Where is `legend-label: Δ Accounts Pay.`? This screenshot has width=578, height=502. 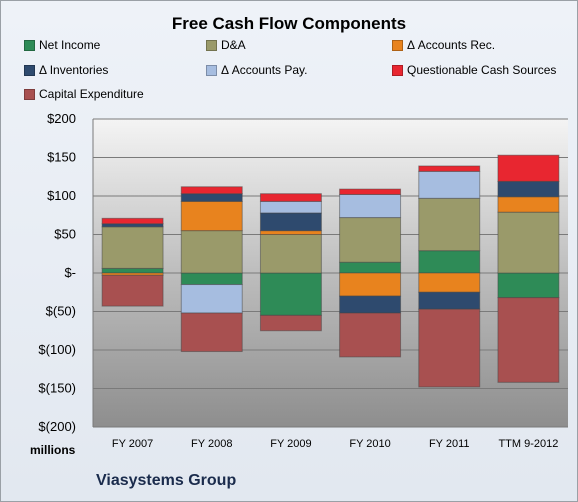 legend-label: Δ Accounts Pay. is located at coordinates (264, 70).